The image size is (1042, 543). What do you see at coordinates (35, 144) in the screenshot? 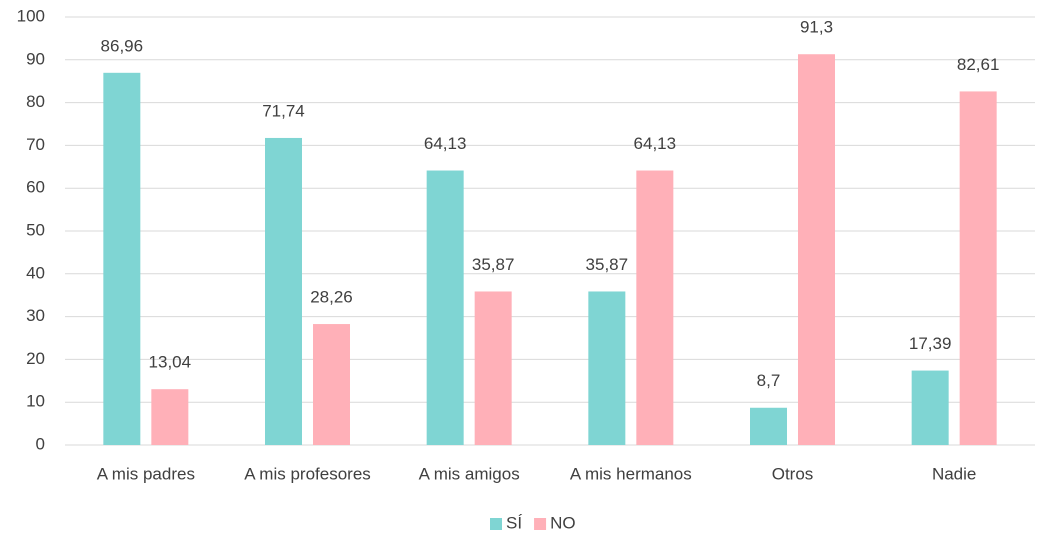
I see `y-tick-label: 70` at bounding box center [35, 144].